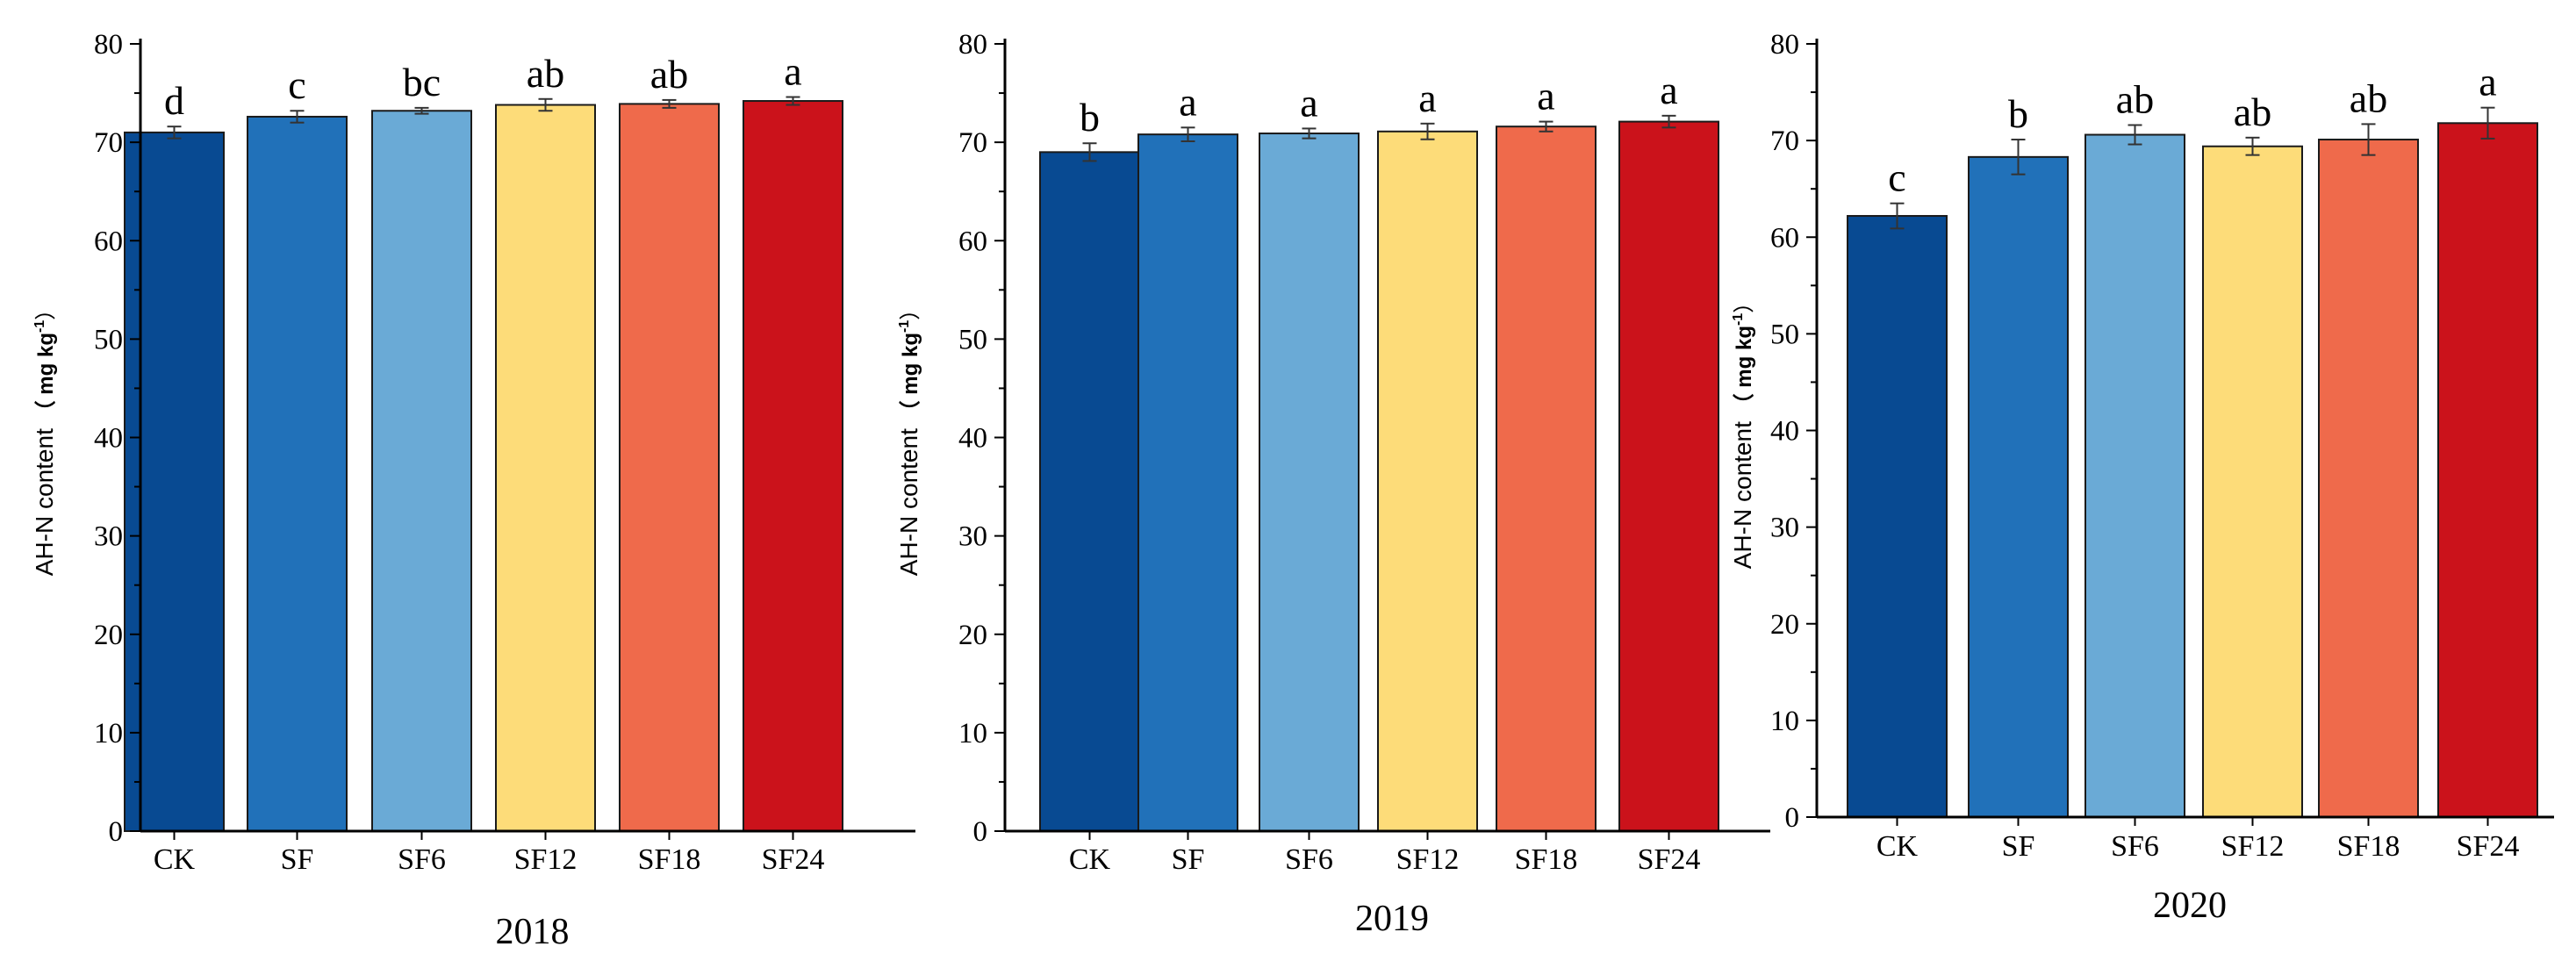 The image size is (2576, 961). I want to click on x-axis-title: 2019, so click(1392, 919).